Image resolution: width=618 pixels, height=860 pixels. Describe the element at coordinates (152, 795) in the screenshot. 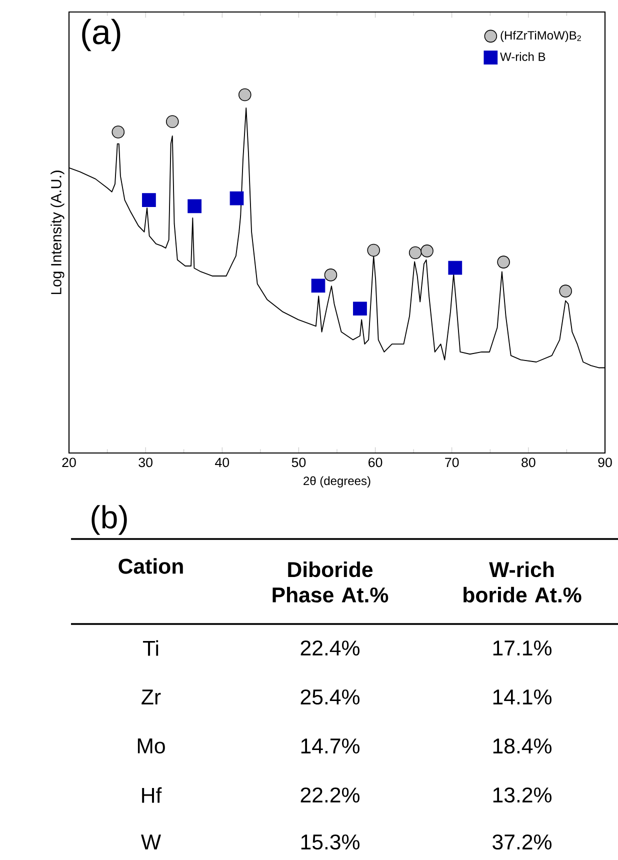

I see `category-label: Hf` at that location.